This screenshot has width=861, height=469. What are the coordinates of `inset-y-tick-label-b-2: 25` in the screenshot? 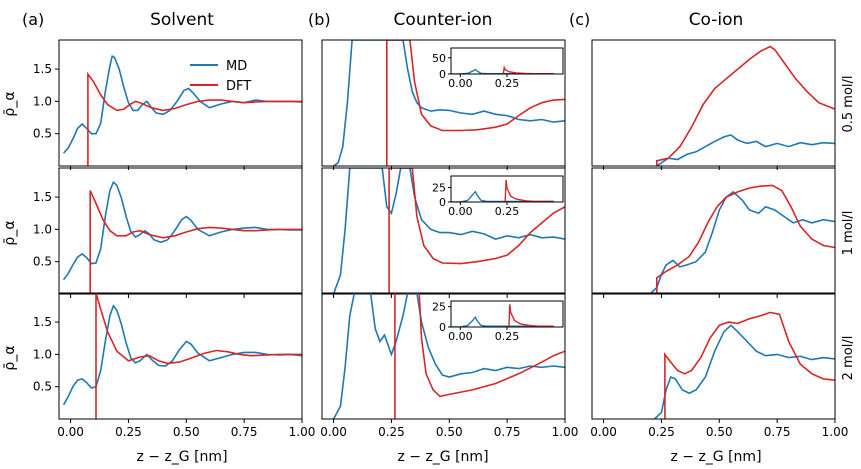 It's located at (439, 307).